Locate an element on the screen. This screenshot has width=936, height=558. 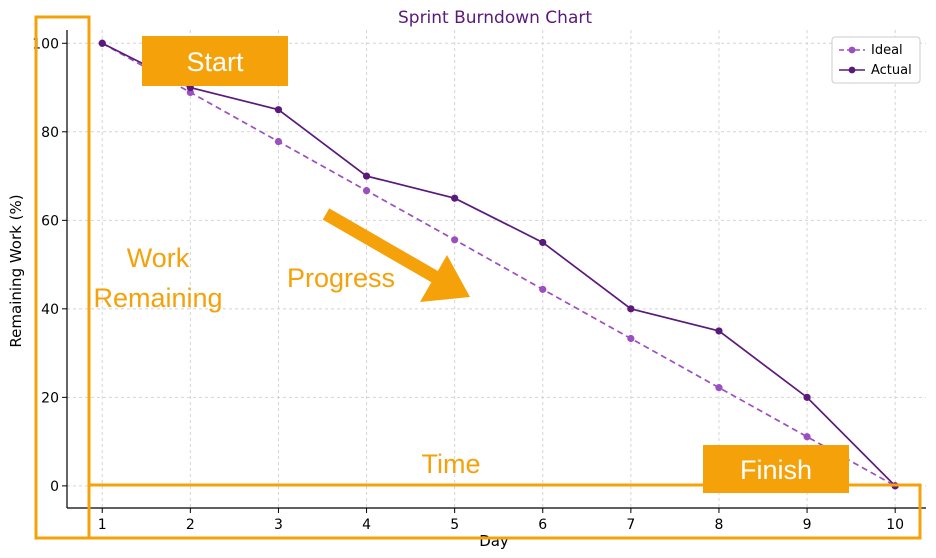
legend: Ideal Actual is located at coordinates (876, 60).